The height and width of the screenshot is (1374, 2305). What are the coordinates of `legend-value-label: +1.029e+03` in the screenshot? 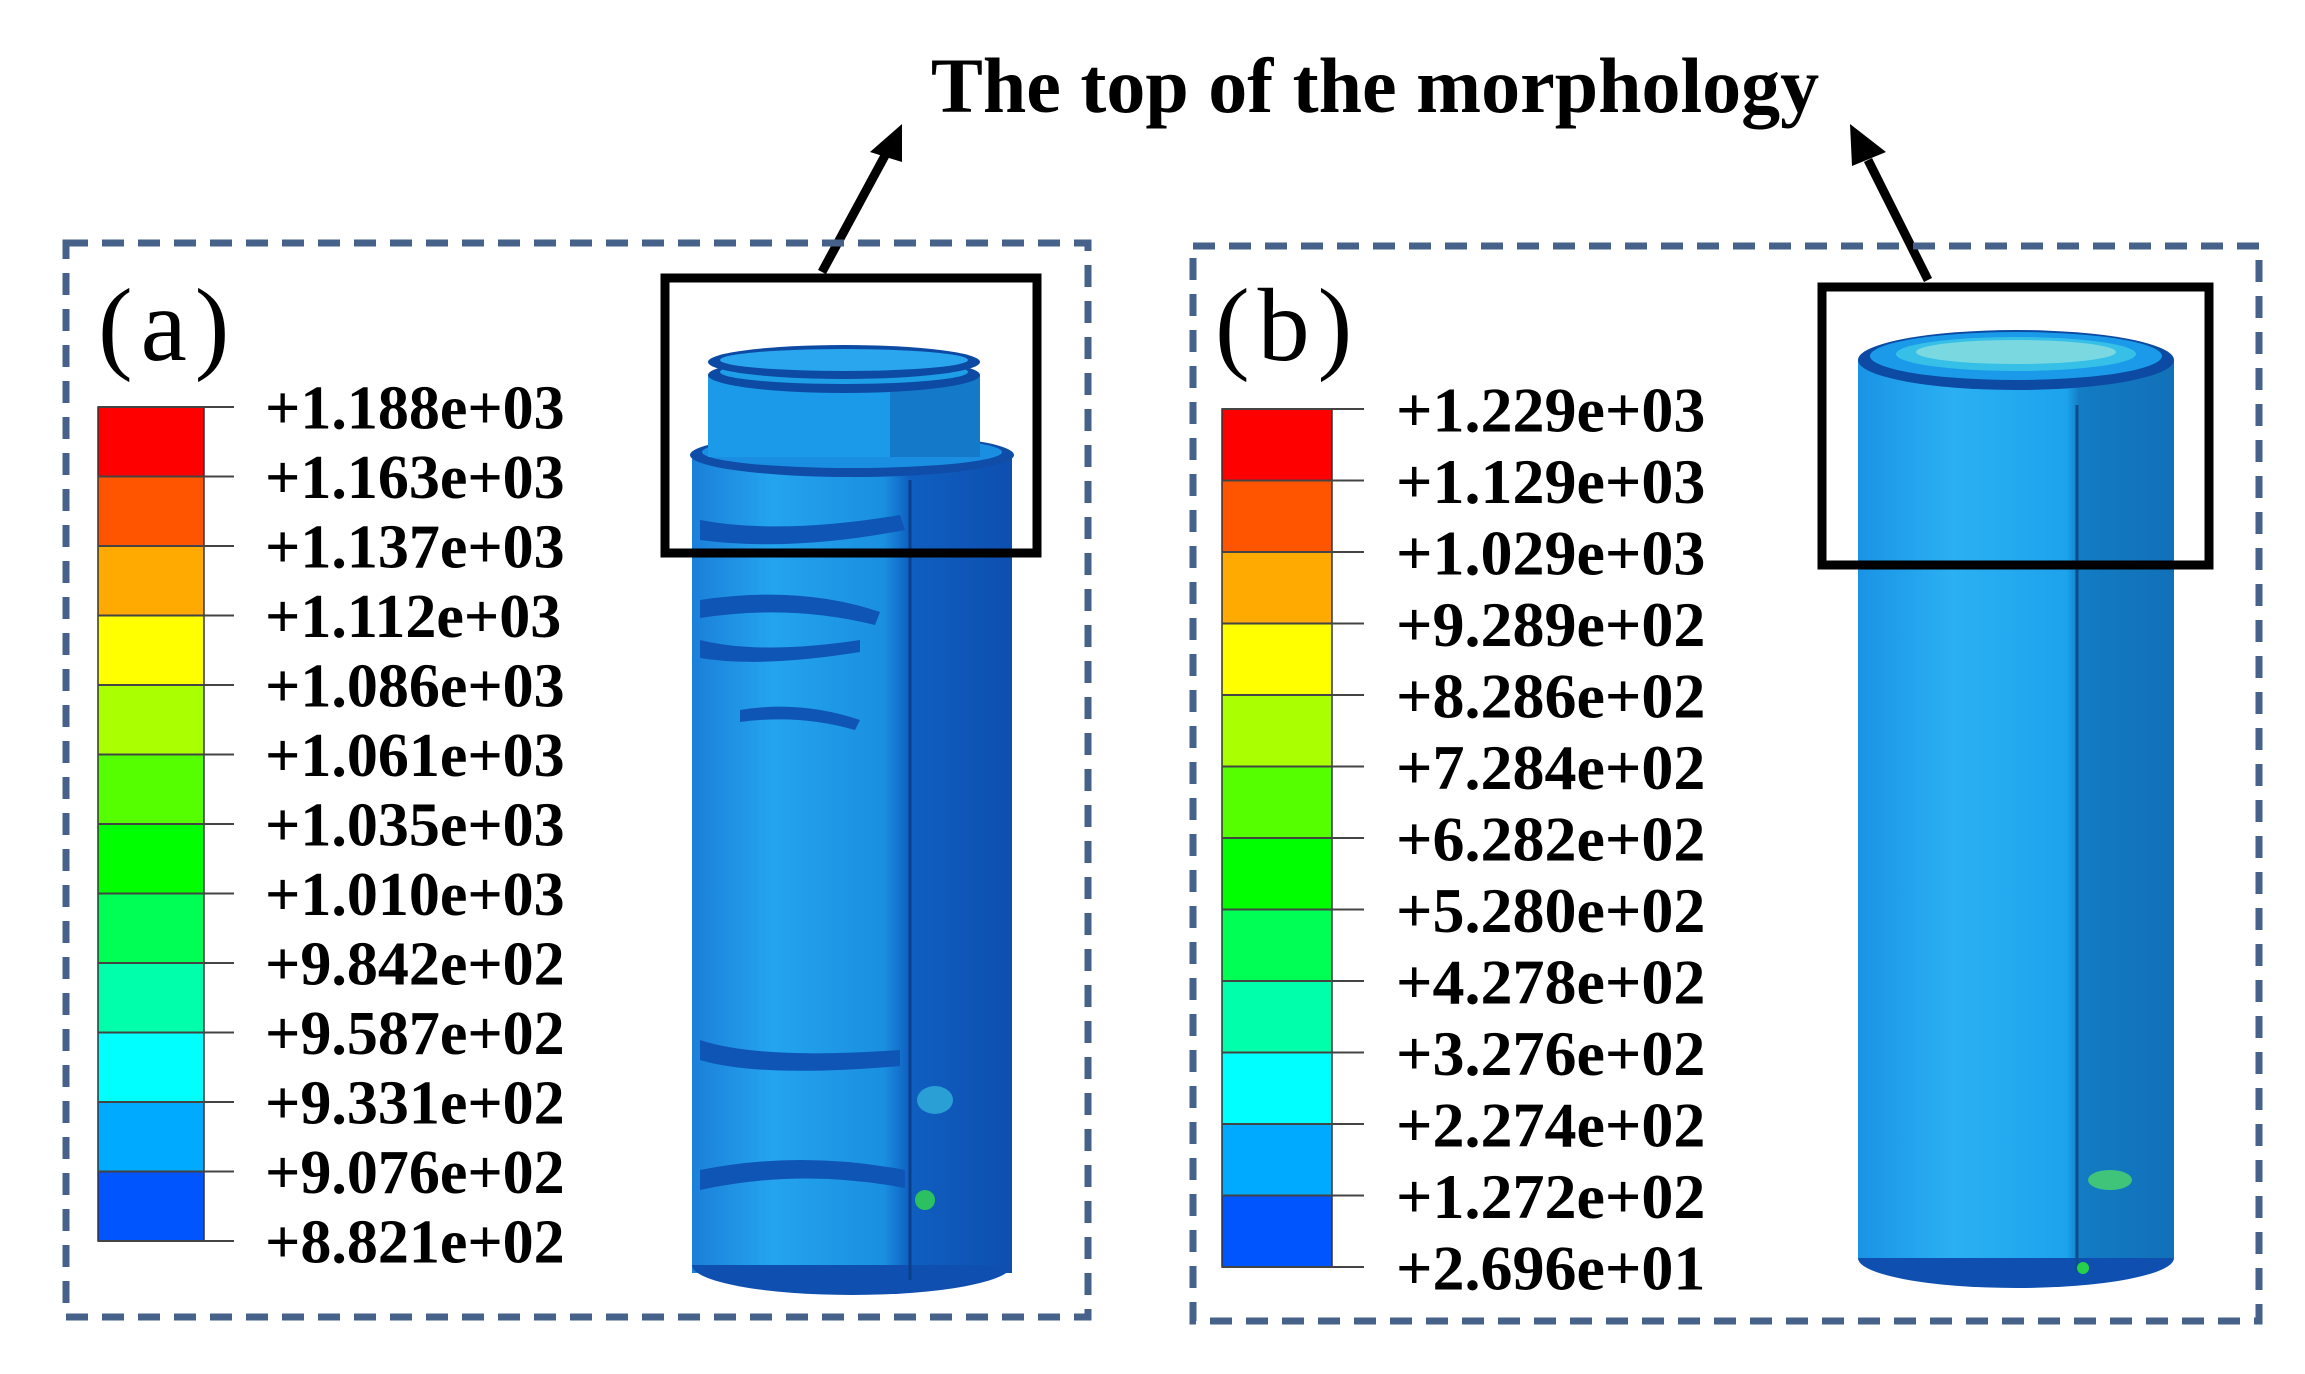 It's located at (1550, 552).